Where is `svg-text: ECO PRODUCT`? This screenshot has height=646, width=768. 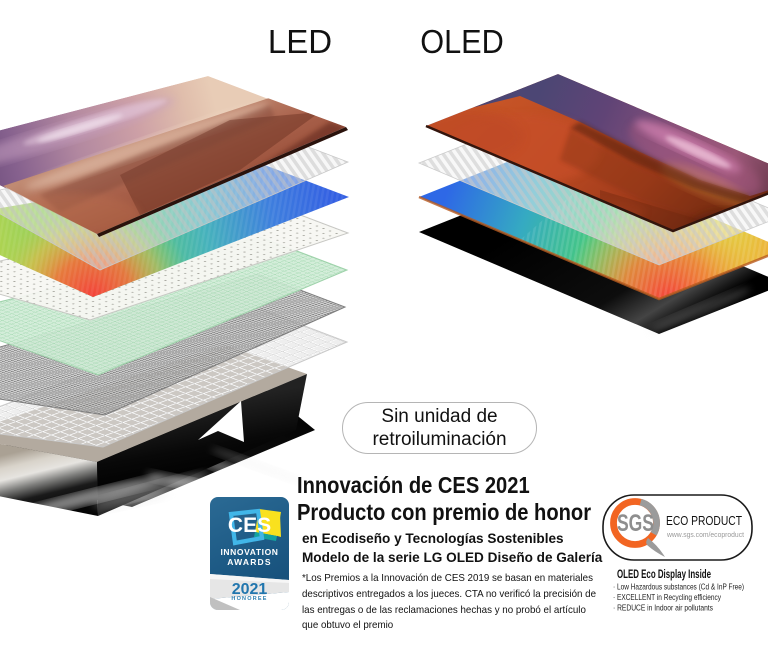
svg-text: ECO PRODUCT is located at coordinates (704, 521).